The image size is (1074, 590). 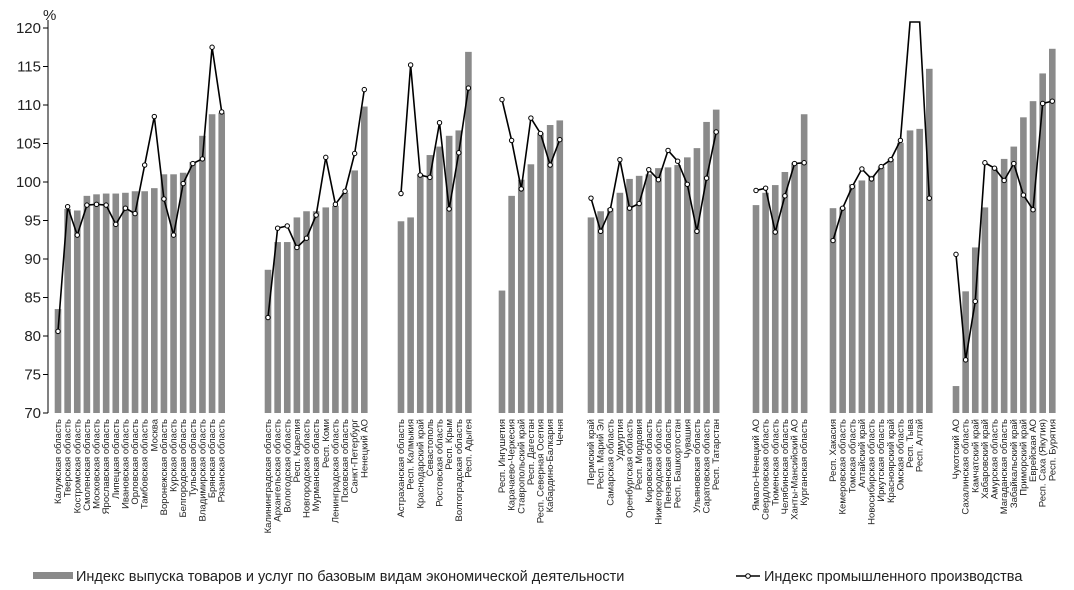 What do you see at coordinates (183, 468) in the screenshot?
I see `x-tick-label: Белгородская область` at bounding box center [183, 468].